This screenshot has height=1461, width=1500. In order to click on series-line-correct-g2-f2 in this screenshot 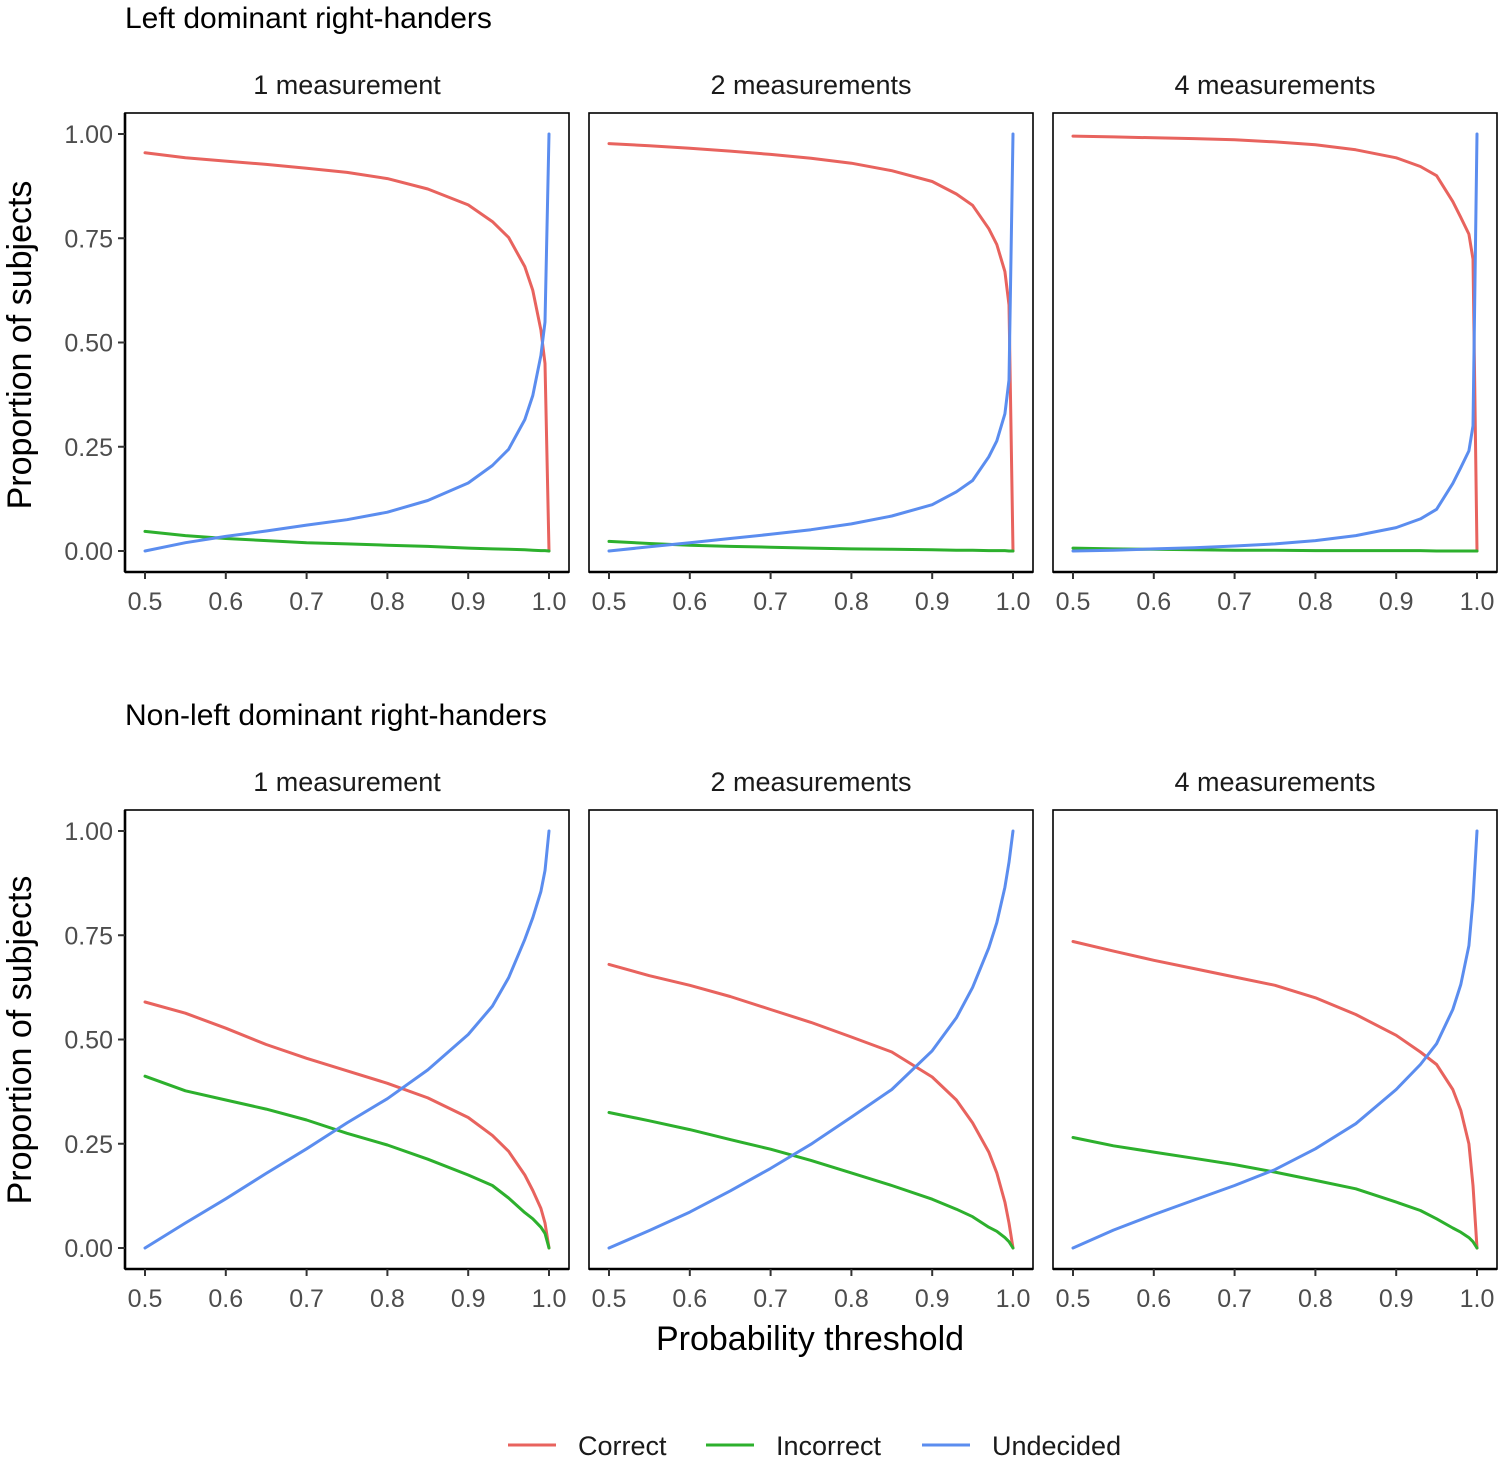, I will do `click(811, 1106)`.